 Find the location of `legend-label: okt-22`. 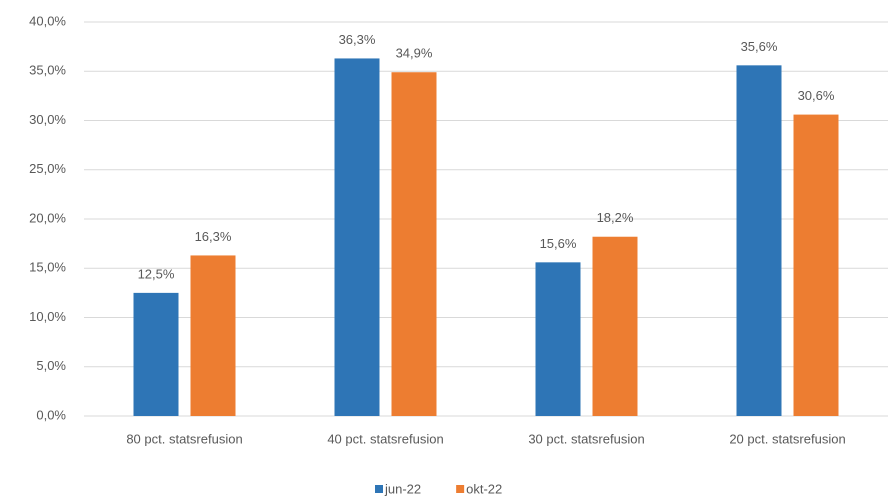

legend-label: okt-22 is located at coordinates (484, 488).